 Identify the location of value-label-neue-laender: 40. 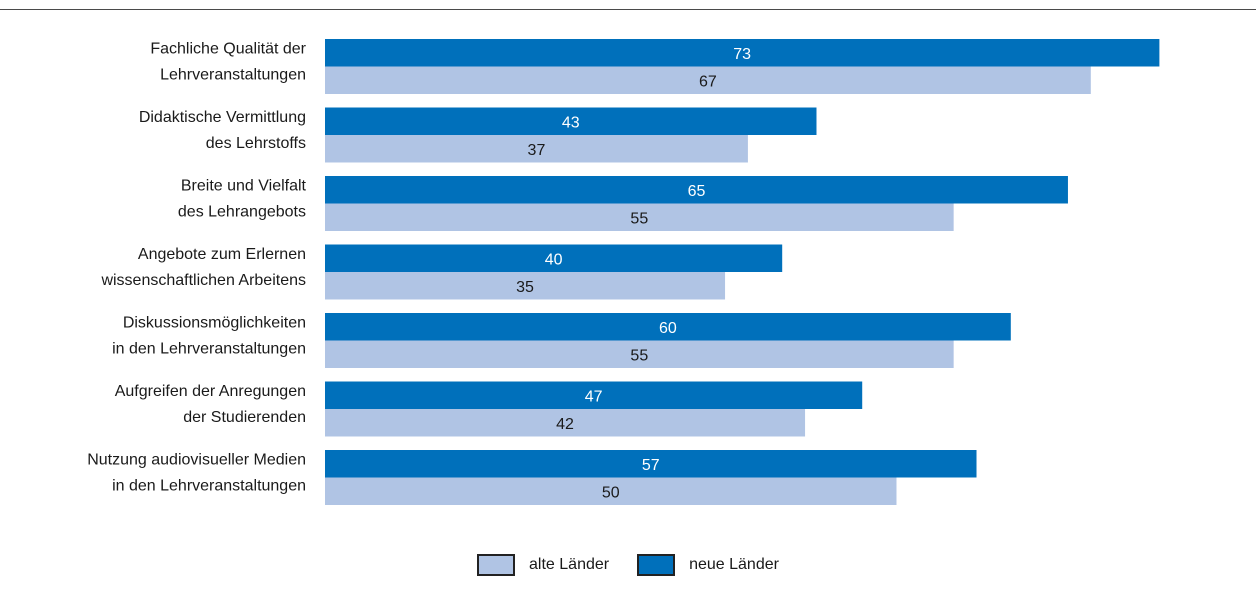
(554, 259).